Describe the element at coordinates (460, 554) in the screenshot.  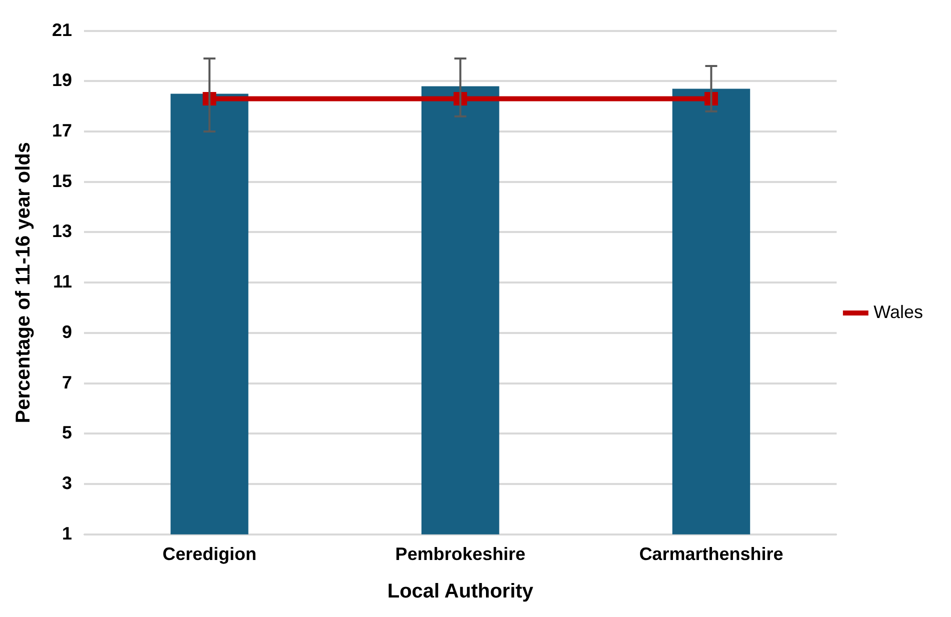
I see `x-tick-label: Pembrokeshire` at that location.